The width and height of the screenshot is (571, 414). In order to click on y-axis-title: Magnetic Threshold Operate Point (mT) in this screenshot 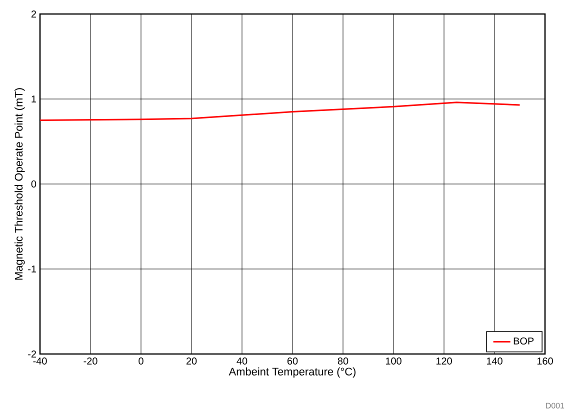, I will do `click(19, 184)`.